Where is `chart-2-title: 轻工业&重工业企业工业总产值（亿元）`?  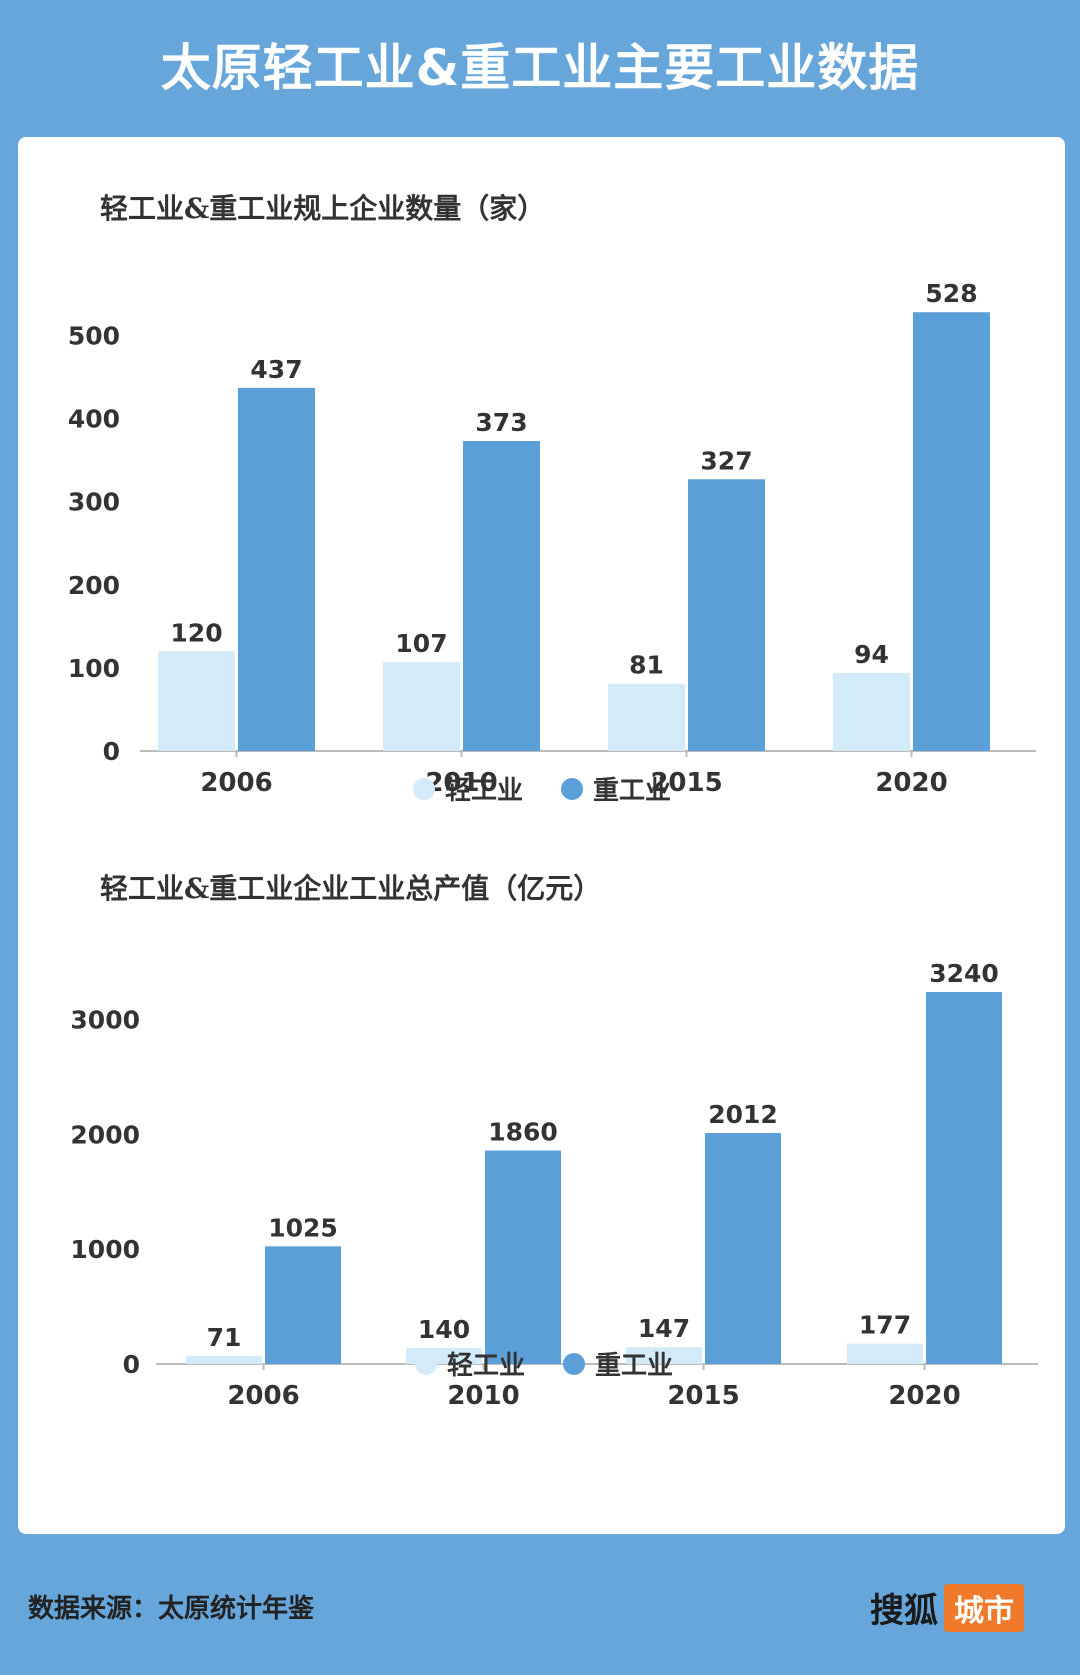 chart-2-title: 轻工业&重工业企业工业总产值（亿元） is located at coordinates (351, 888).